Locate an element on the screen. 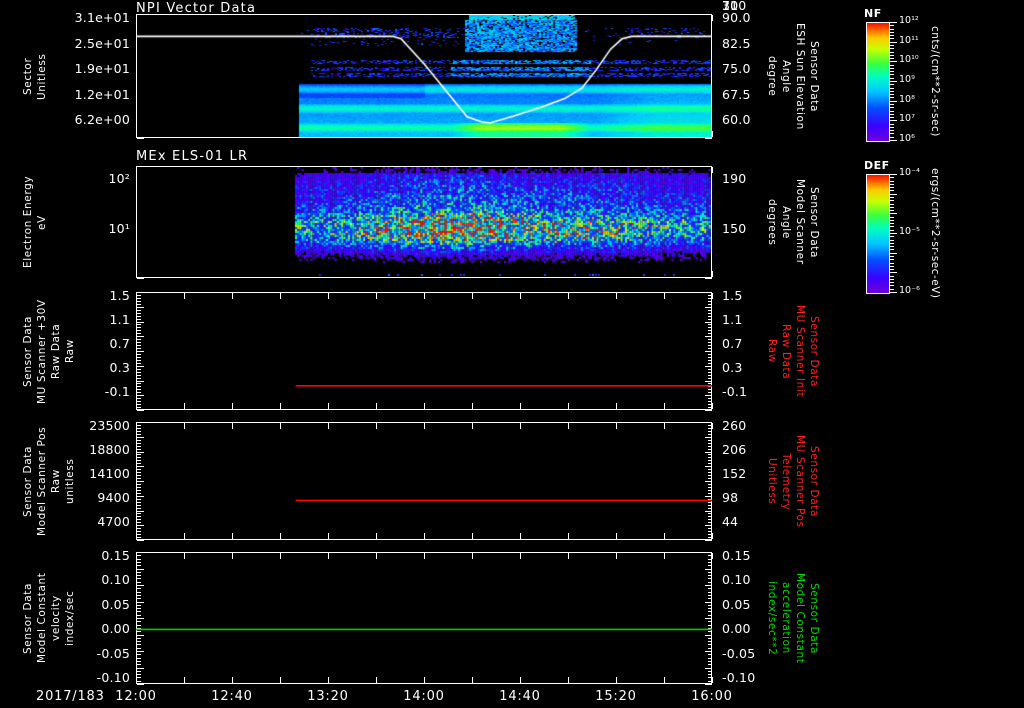 This screenshot has width=1024, height=708. time-axis-tick: 14:00 is located at coordinates (424, 696).